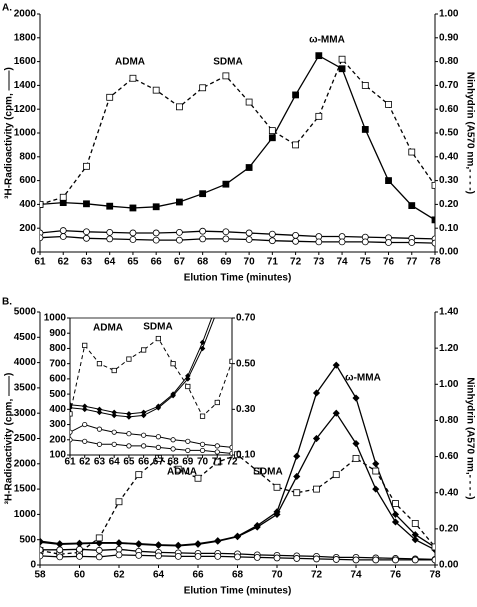 The image size is (477, 607). I want to click on y2-tick-label: 0.10, so click(449, 228).